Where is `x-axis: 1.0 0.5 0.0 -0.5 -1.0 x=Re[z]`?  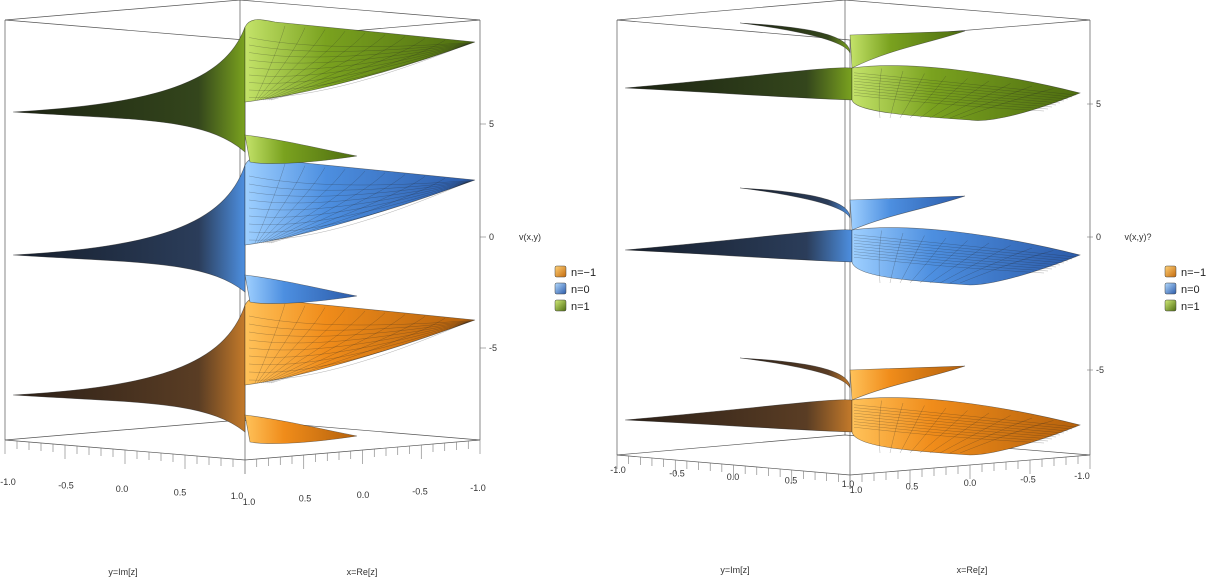 x-axis: 1.0 0.5 0.0 -0.5 -1.0 x=Re[z] is located at coordinates (970, 523).